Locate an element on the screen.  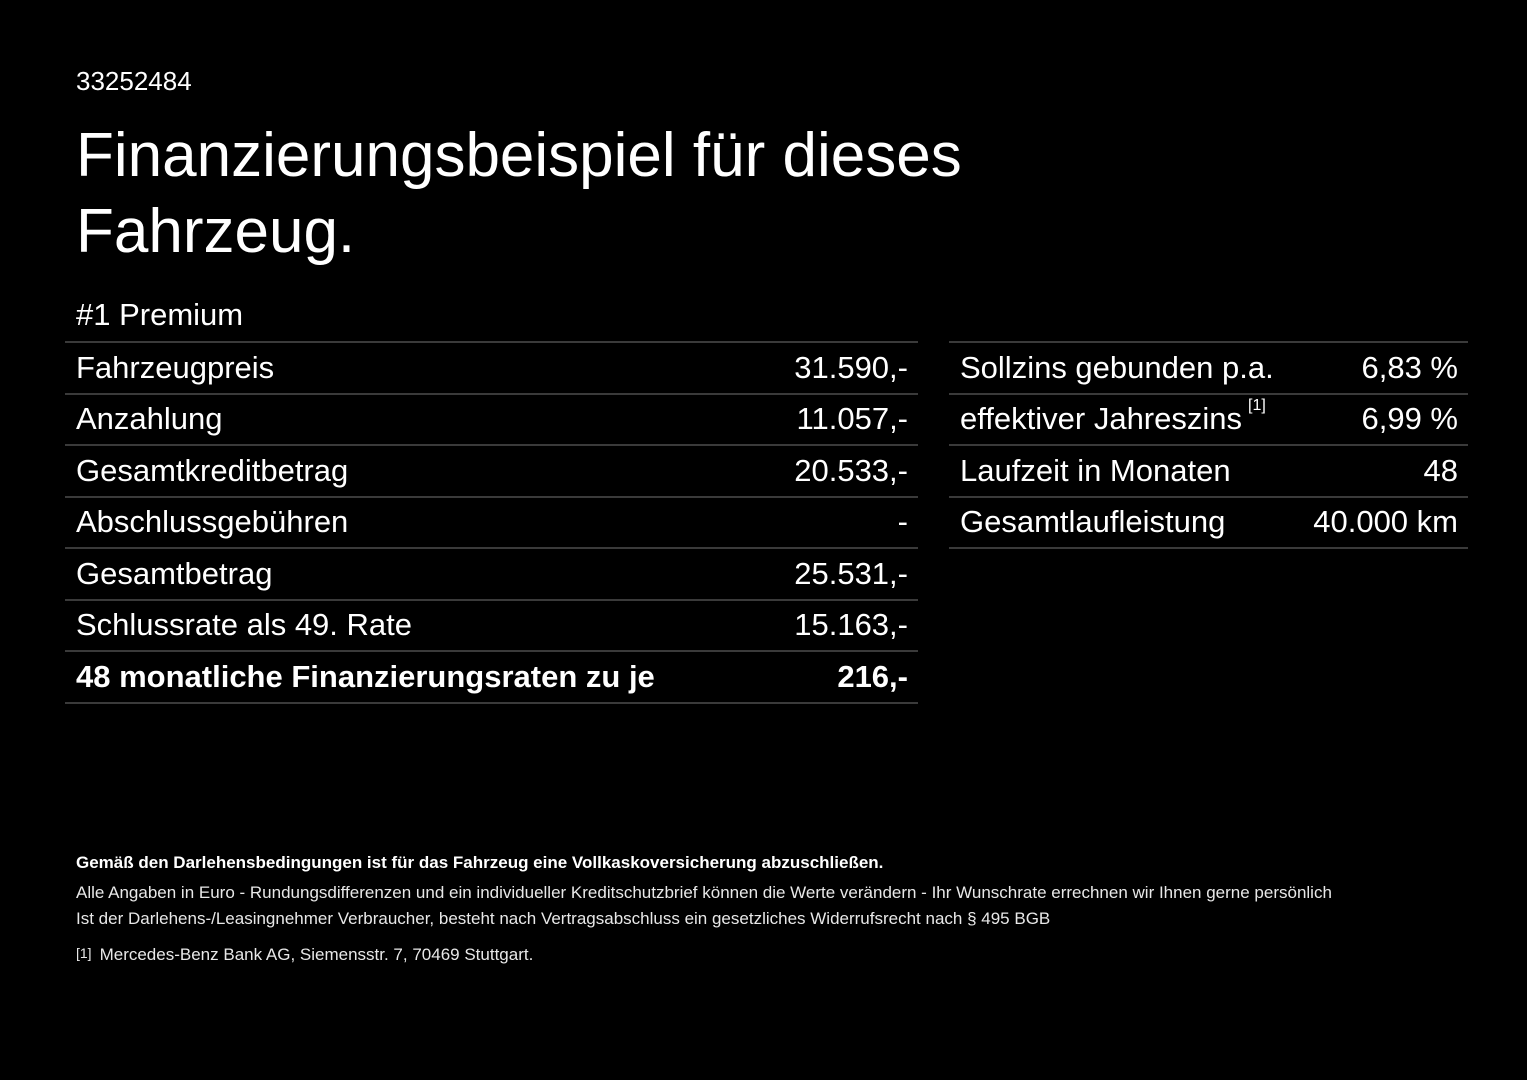
table-row: Fahrzeugpreis 31.590,- is located at coordinates (491, 369).